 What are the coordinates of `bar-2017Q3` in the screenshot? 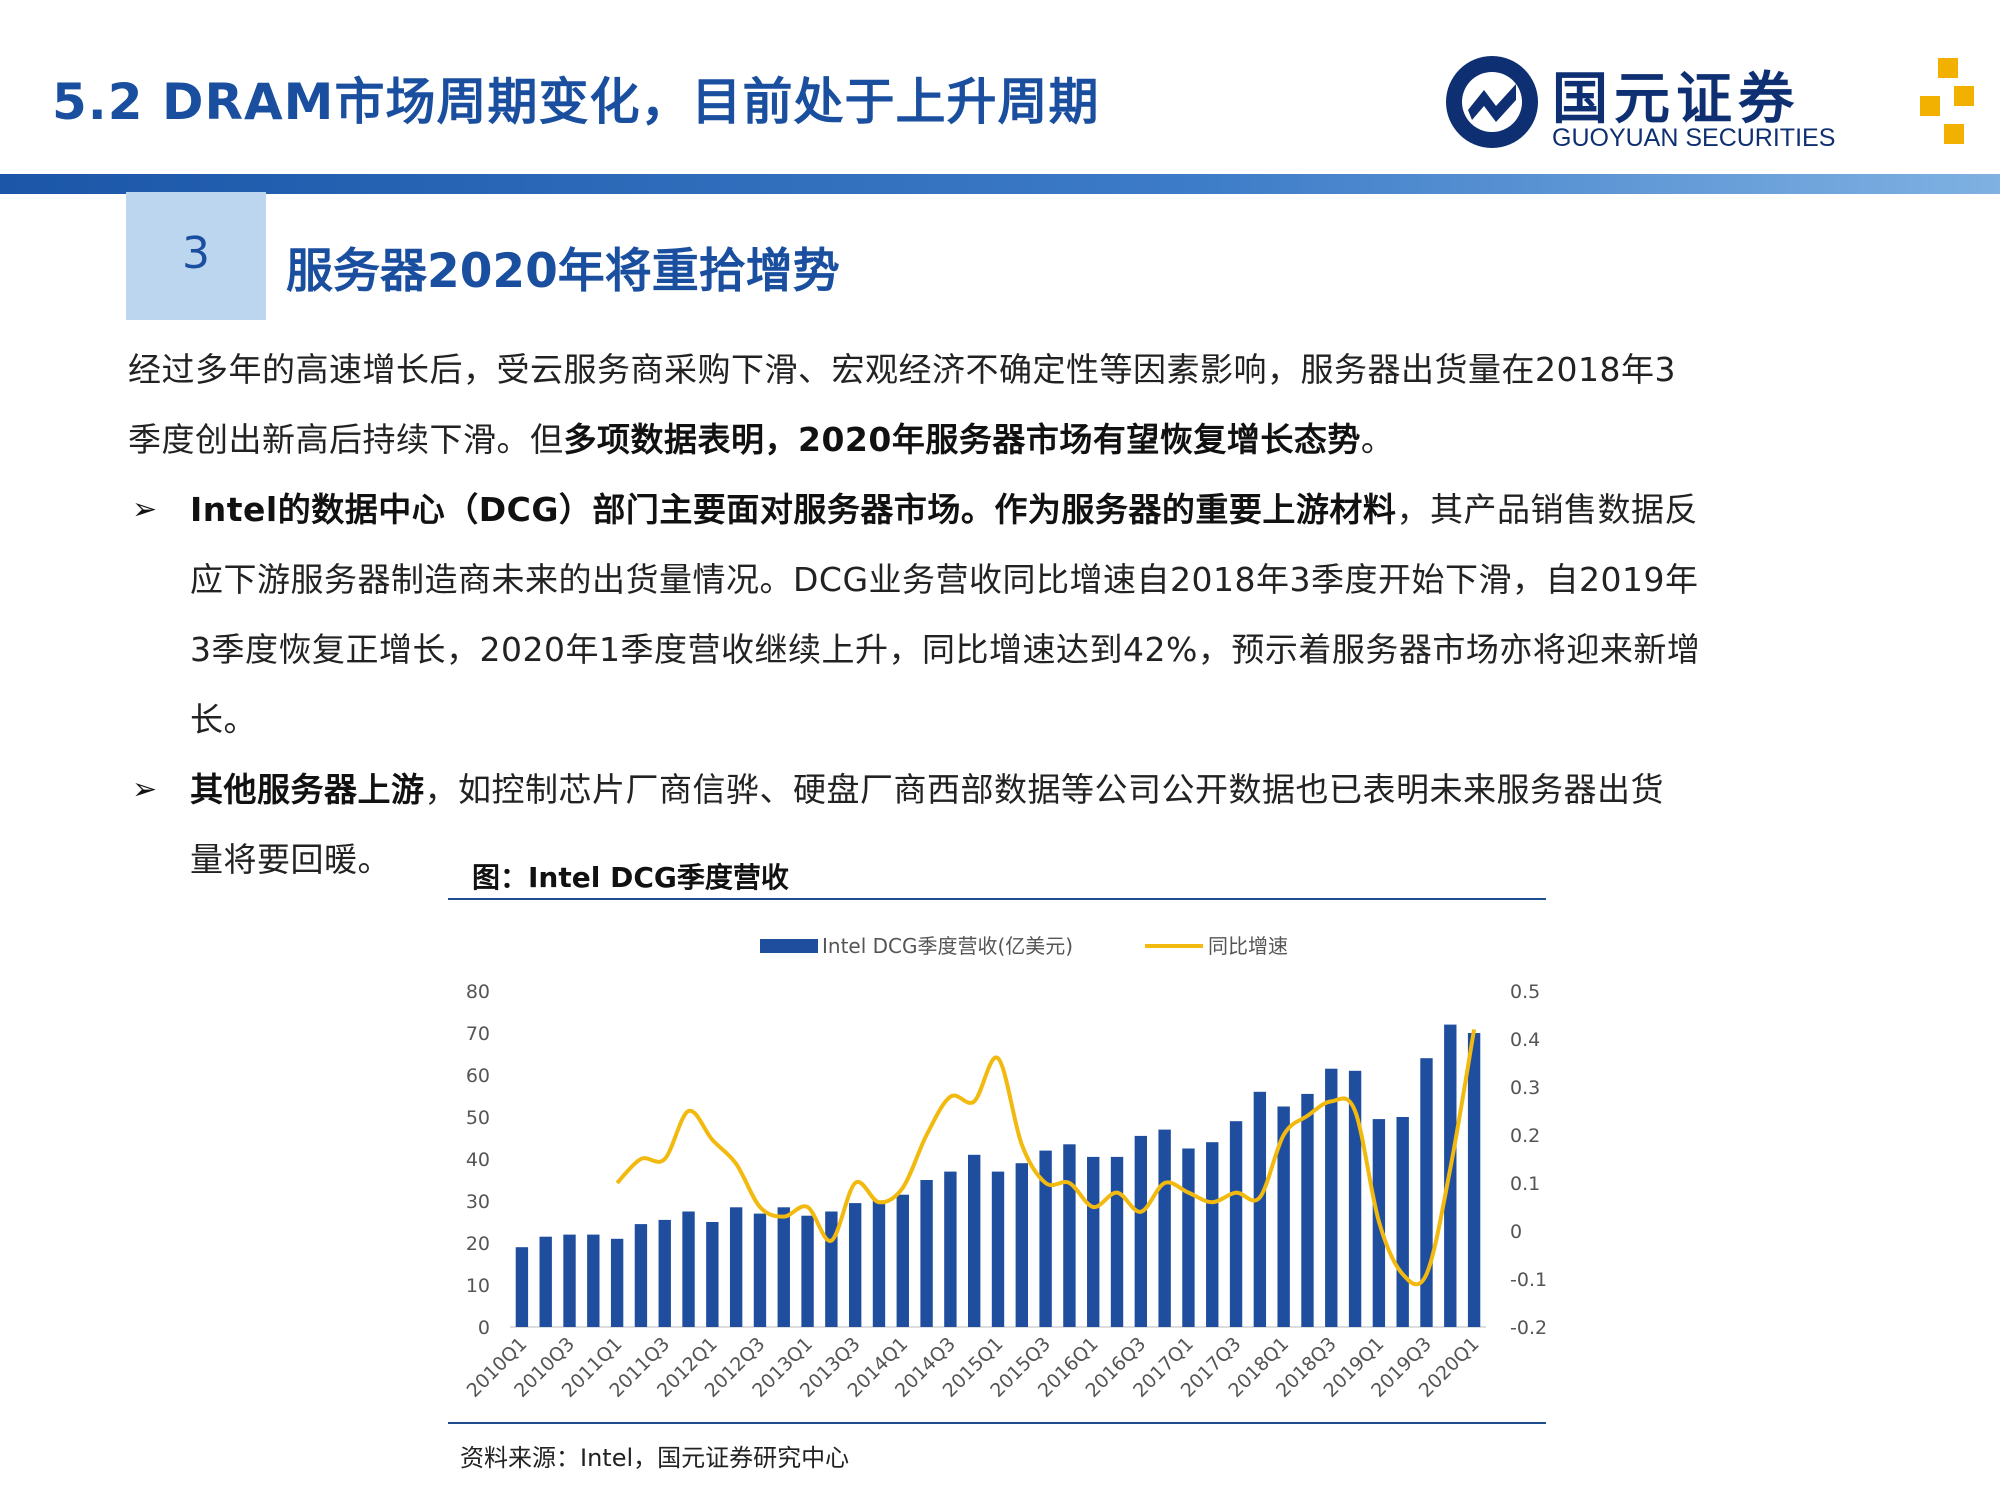 It's located at (1236, 1224).